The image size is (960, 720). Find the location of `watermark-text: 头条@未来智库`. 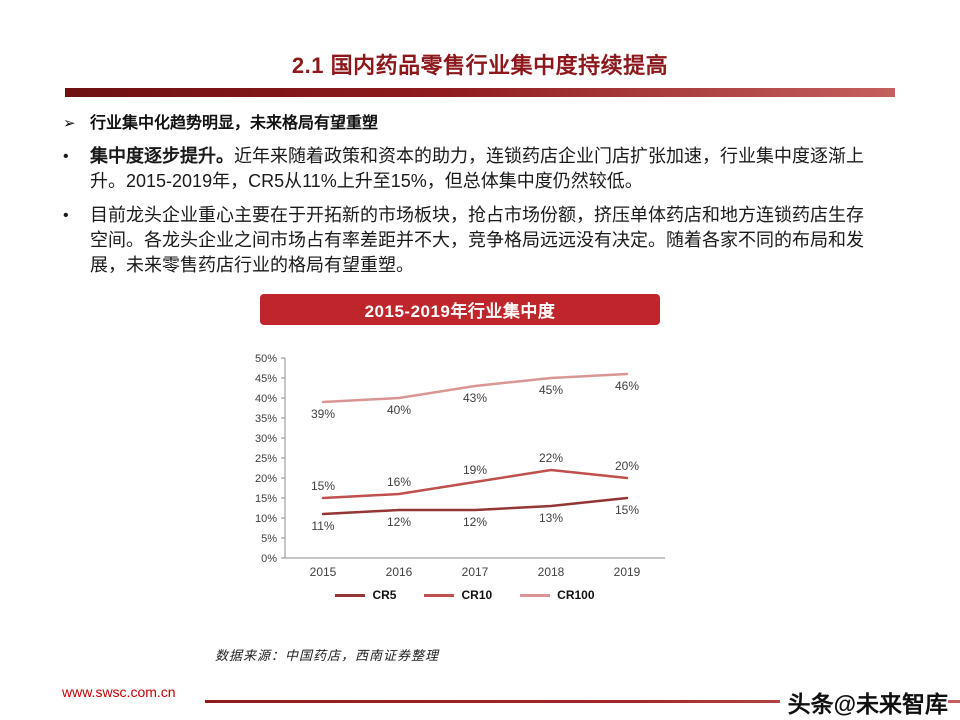

watermark-text: 头条@未来智库 is located at coordinates (863, 704).